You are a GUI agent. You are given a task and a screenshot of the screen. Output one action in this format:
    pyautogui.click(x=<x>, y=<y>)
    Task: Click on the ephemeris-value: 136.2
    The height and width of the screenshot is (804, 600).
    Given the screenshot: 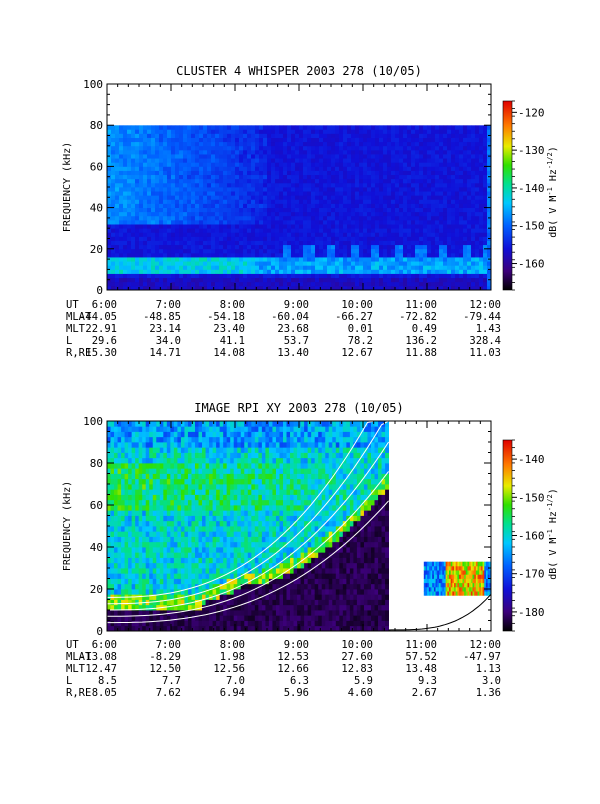 What is the action you would take?
    pyautogui.click(x=421, y=341)
    